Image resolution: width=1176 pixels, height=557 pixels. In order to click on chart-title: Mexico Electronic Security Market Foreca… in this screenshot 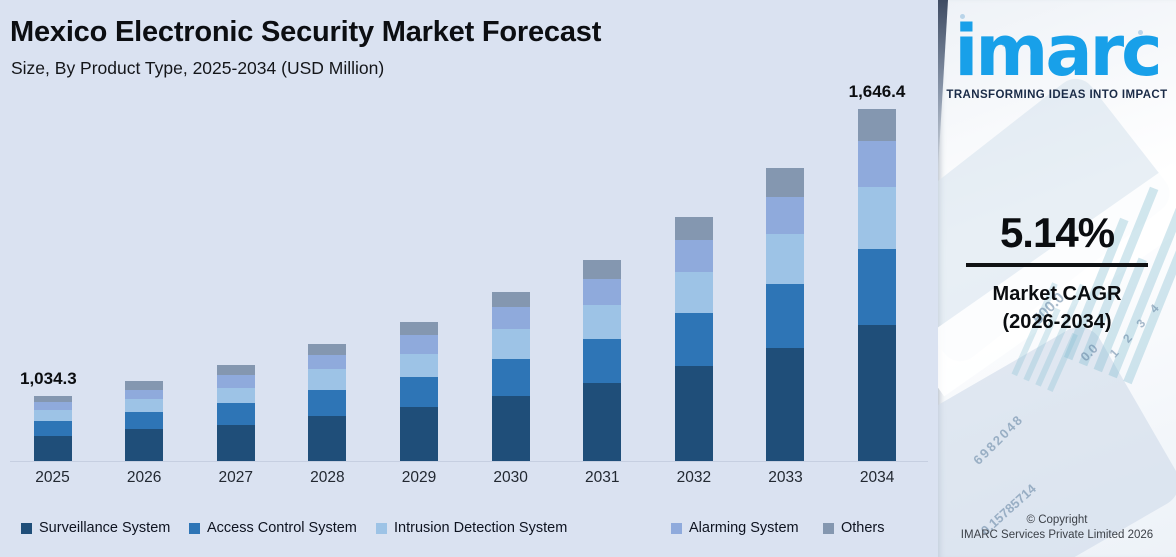, I will do `click(306, 32)`.